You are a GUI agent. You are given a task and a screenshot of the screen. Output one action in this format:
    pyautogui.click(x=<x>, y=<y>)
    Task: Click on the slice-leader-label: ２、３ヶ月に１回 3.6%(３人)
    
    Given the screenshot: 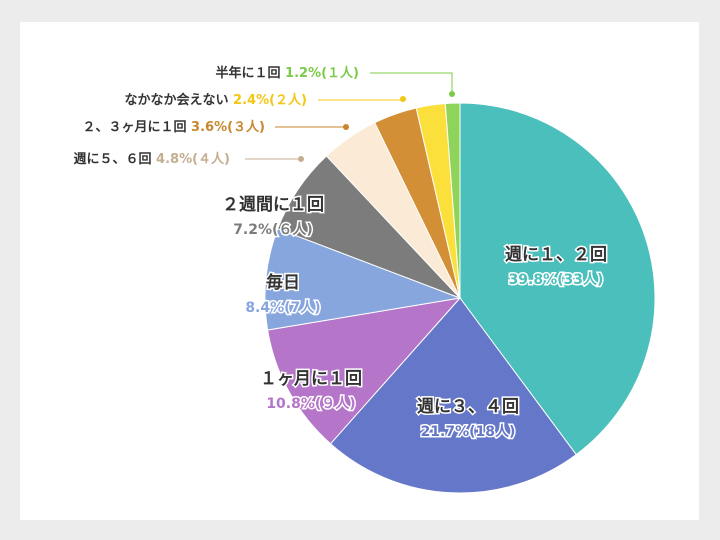 What is the action you would take?
    pyautogui.click(x=174, y=127)
    